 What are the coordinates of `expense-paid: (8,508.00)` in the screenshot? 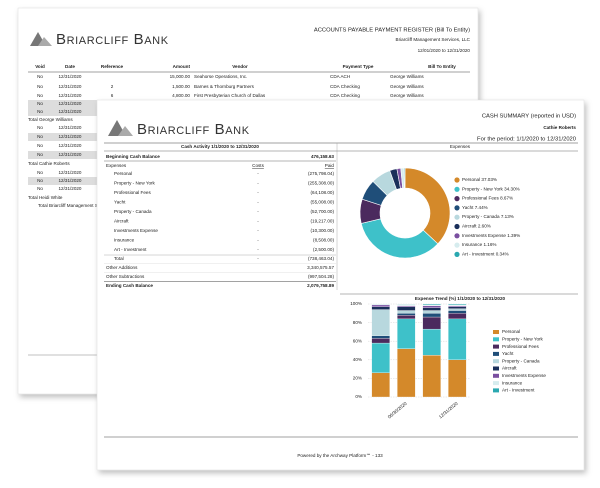 It's located at (323, 240).